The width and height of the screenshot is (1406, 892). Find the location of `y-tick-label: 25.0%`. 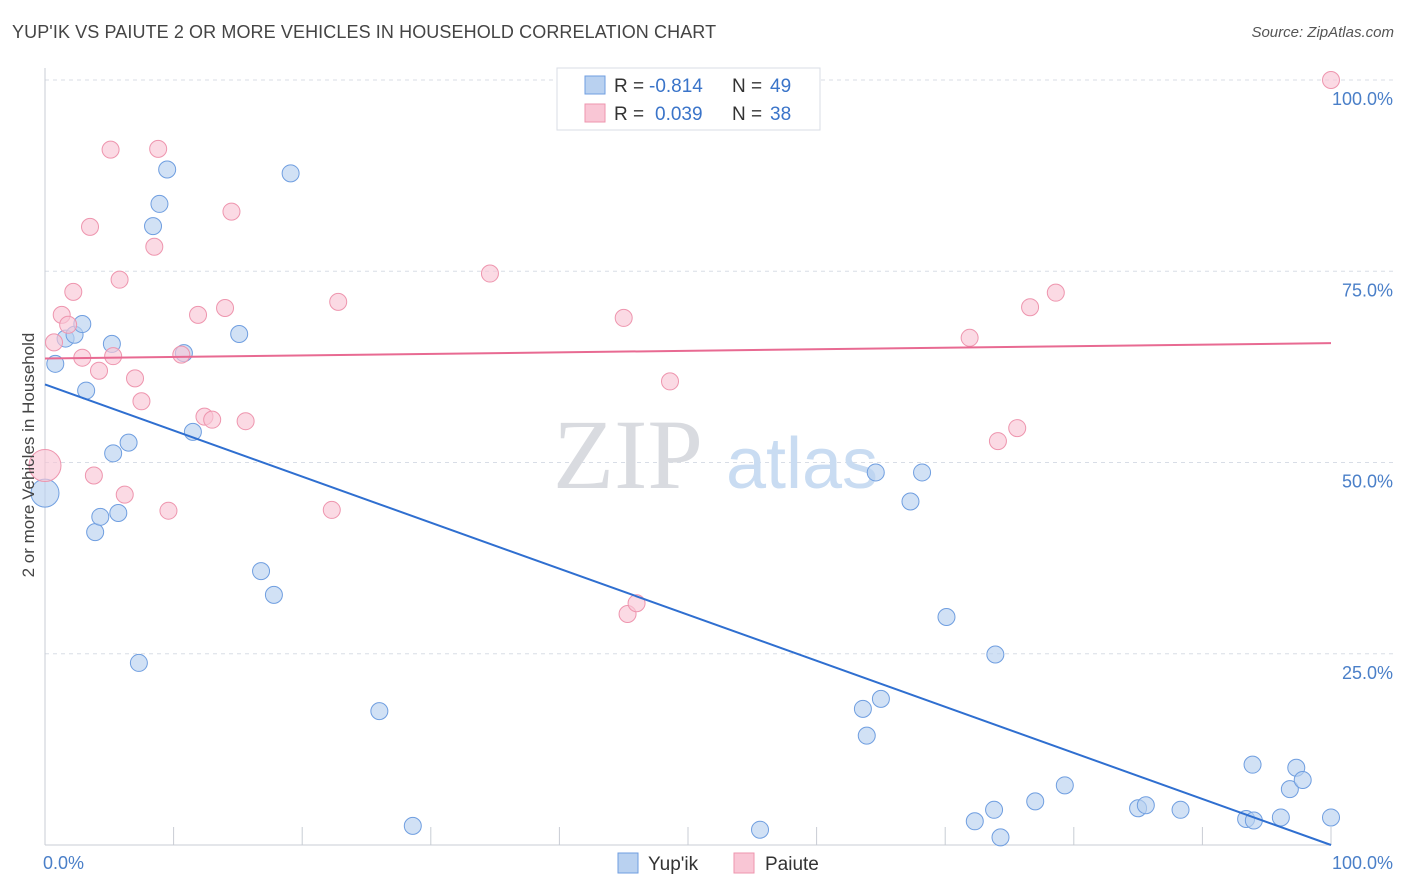

y-tick-label: 25.0% is located at coordinates (1367, 673).